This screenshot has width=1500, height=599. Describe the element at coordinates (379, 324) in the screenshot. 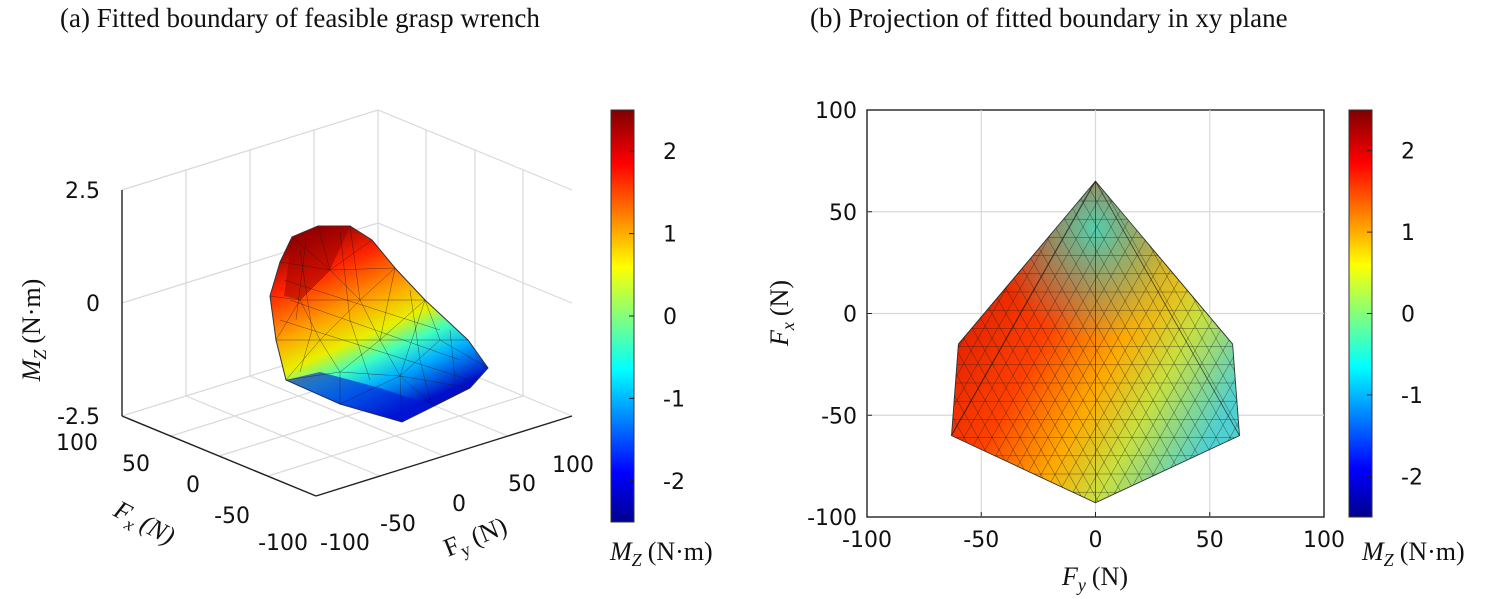

I see `panel-a-surface` at that location.